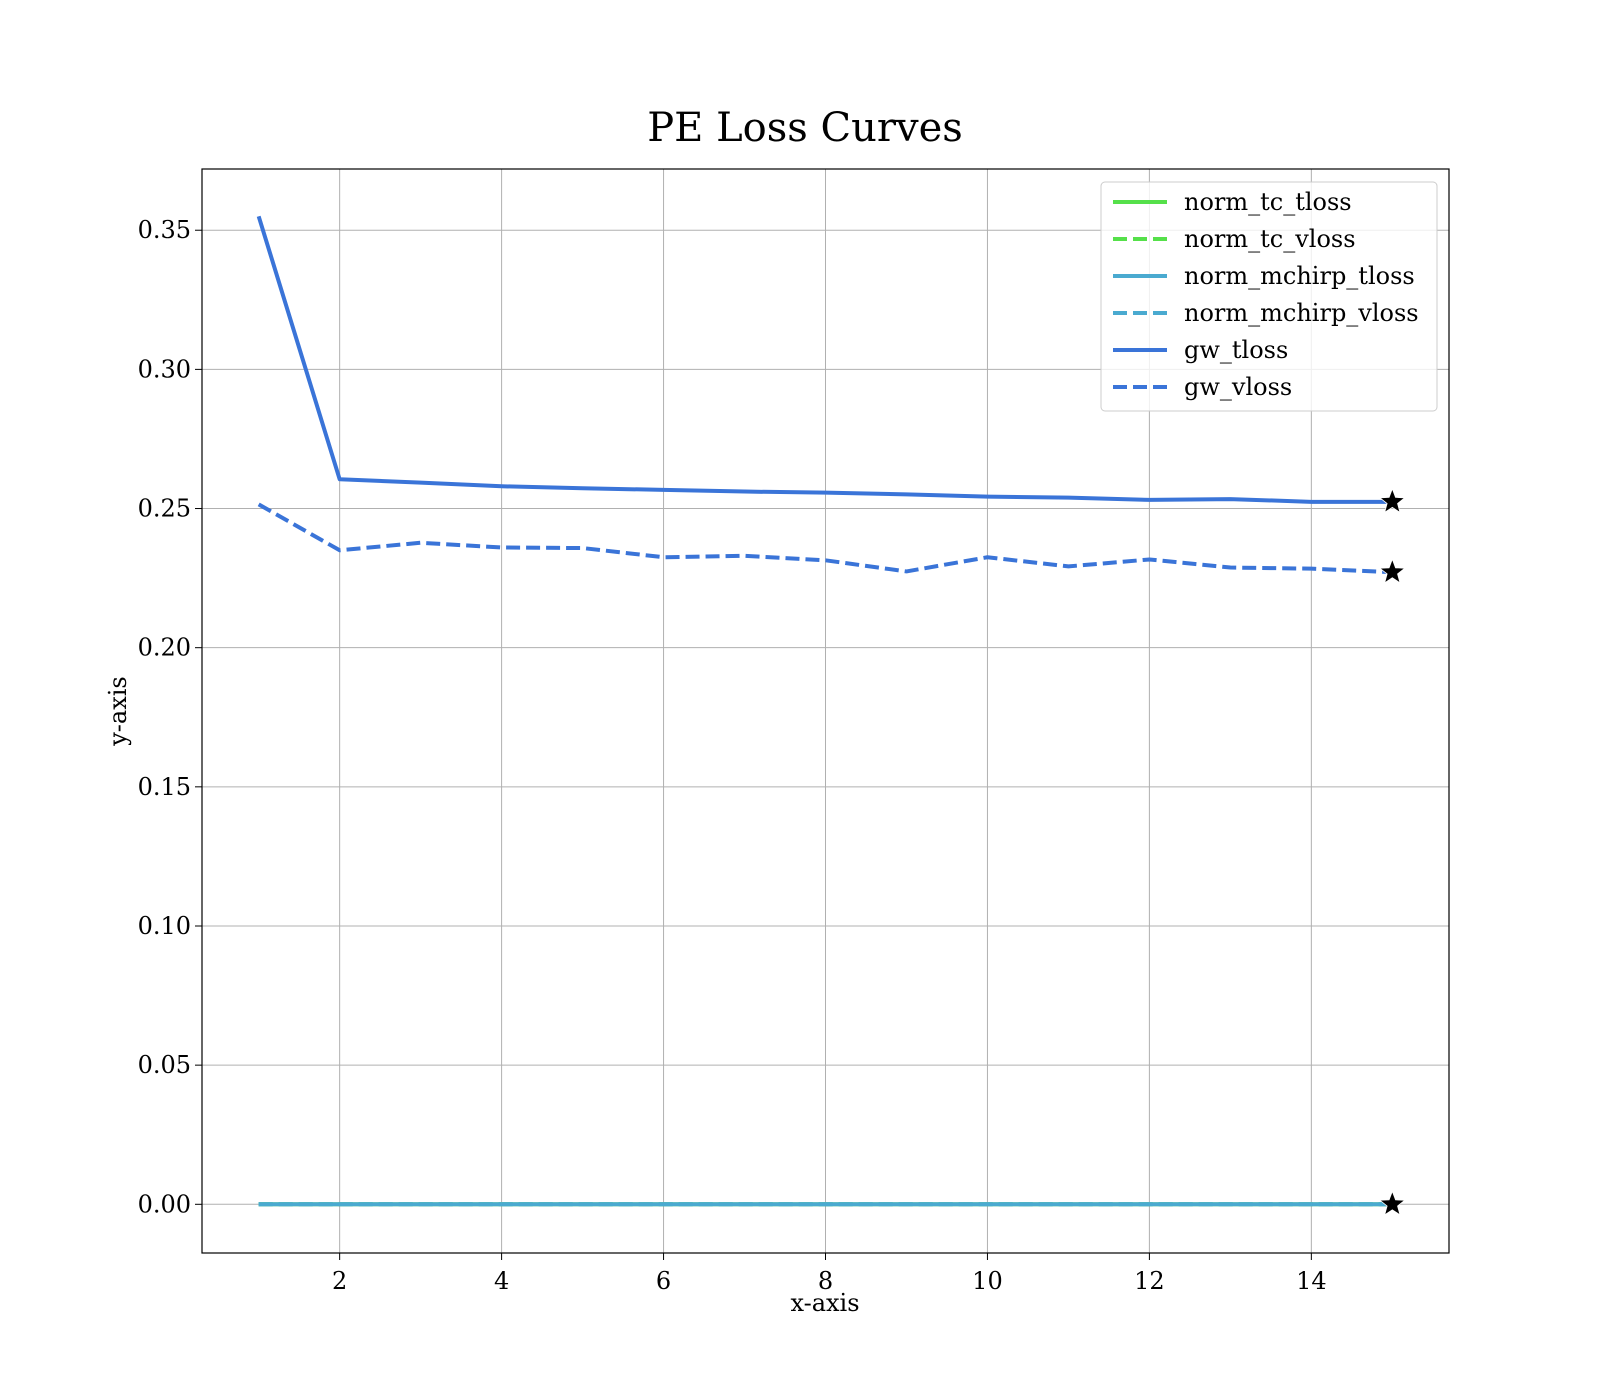 The width and height of the screenshot is (1600, 1400). What do you see at coordinates (1268, 202) in the screenshot?
I see `legend-label-norm-tc-tloss: norm_tc_tloss` at bounding box center [1268, 202].